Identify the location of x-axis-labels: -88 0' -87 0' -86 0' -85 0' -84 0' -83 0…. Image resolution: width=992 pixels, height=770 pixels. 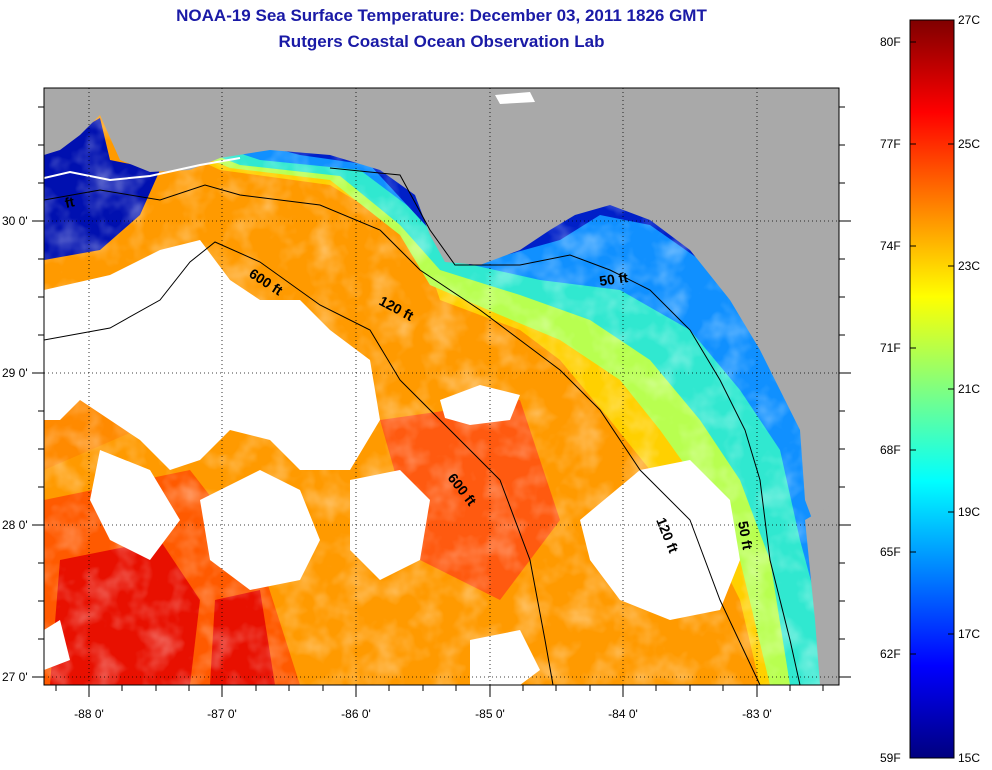
(423, 714).